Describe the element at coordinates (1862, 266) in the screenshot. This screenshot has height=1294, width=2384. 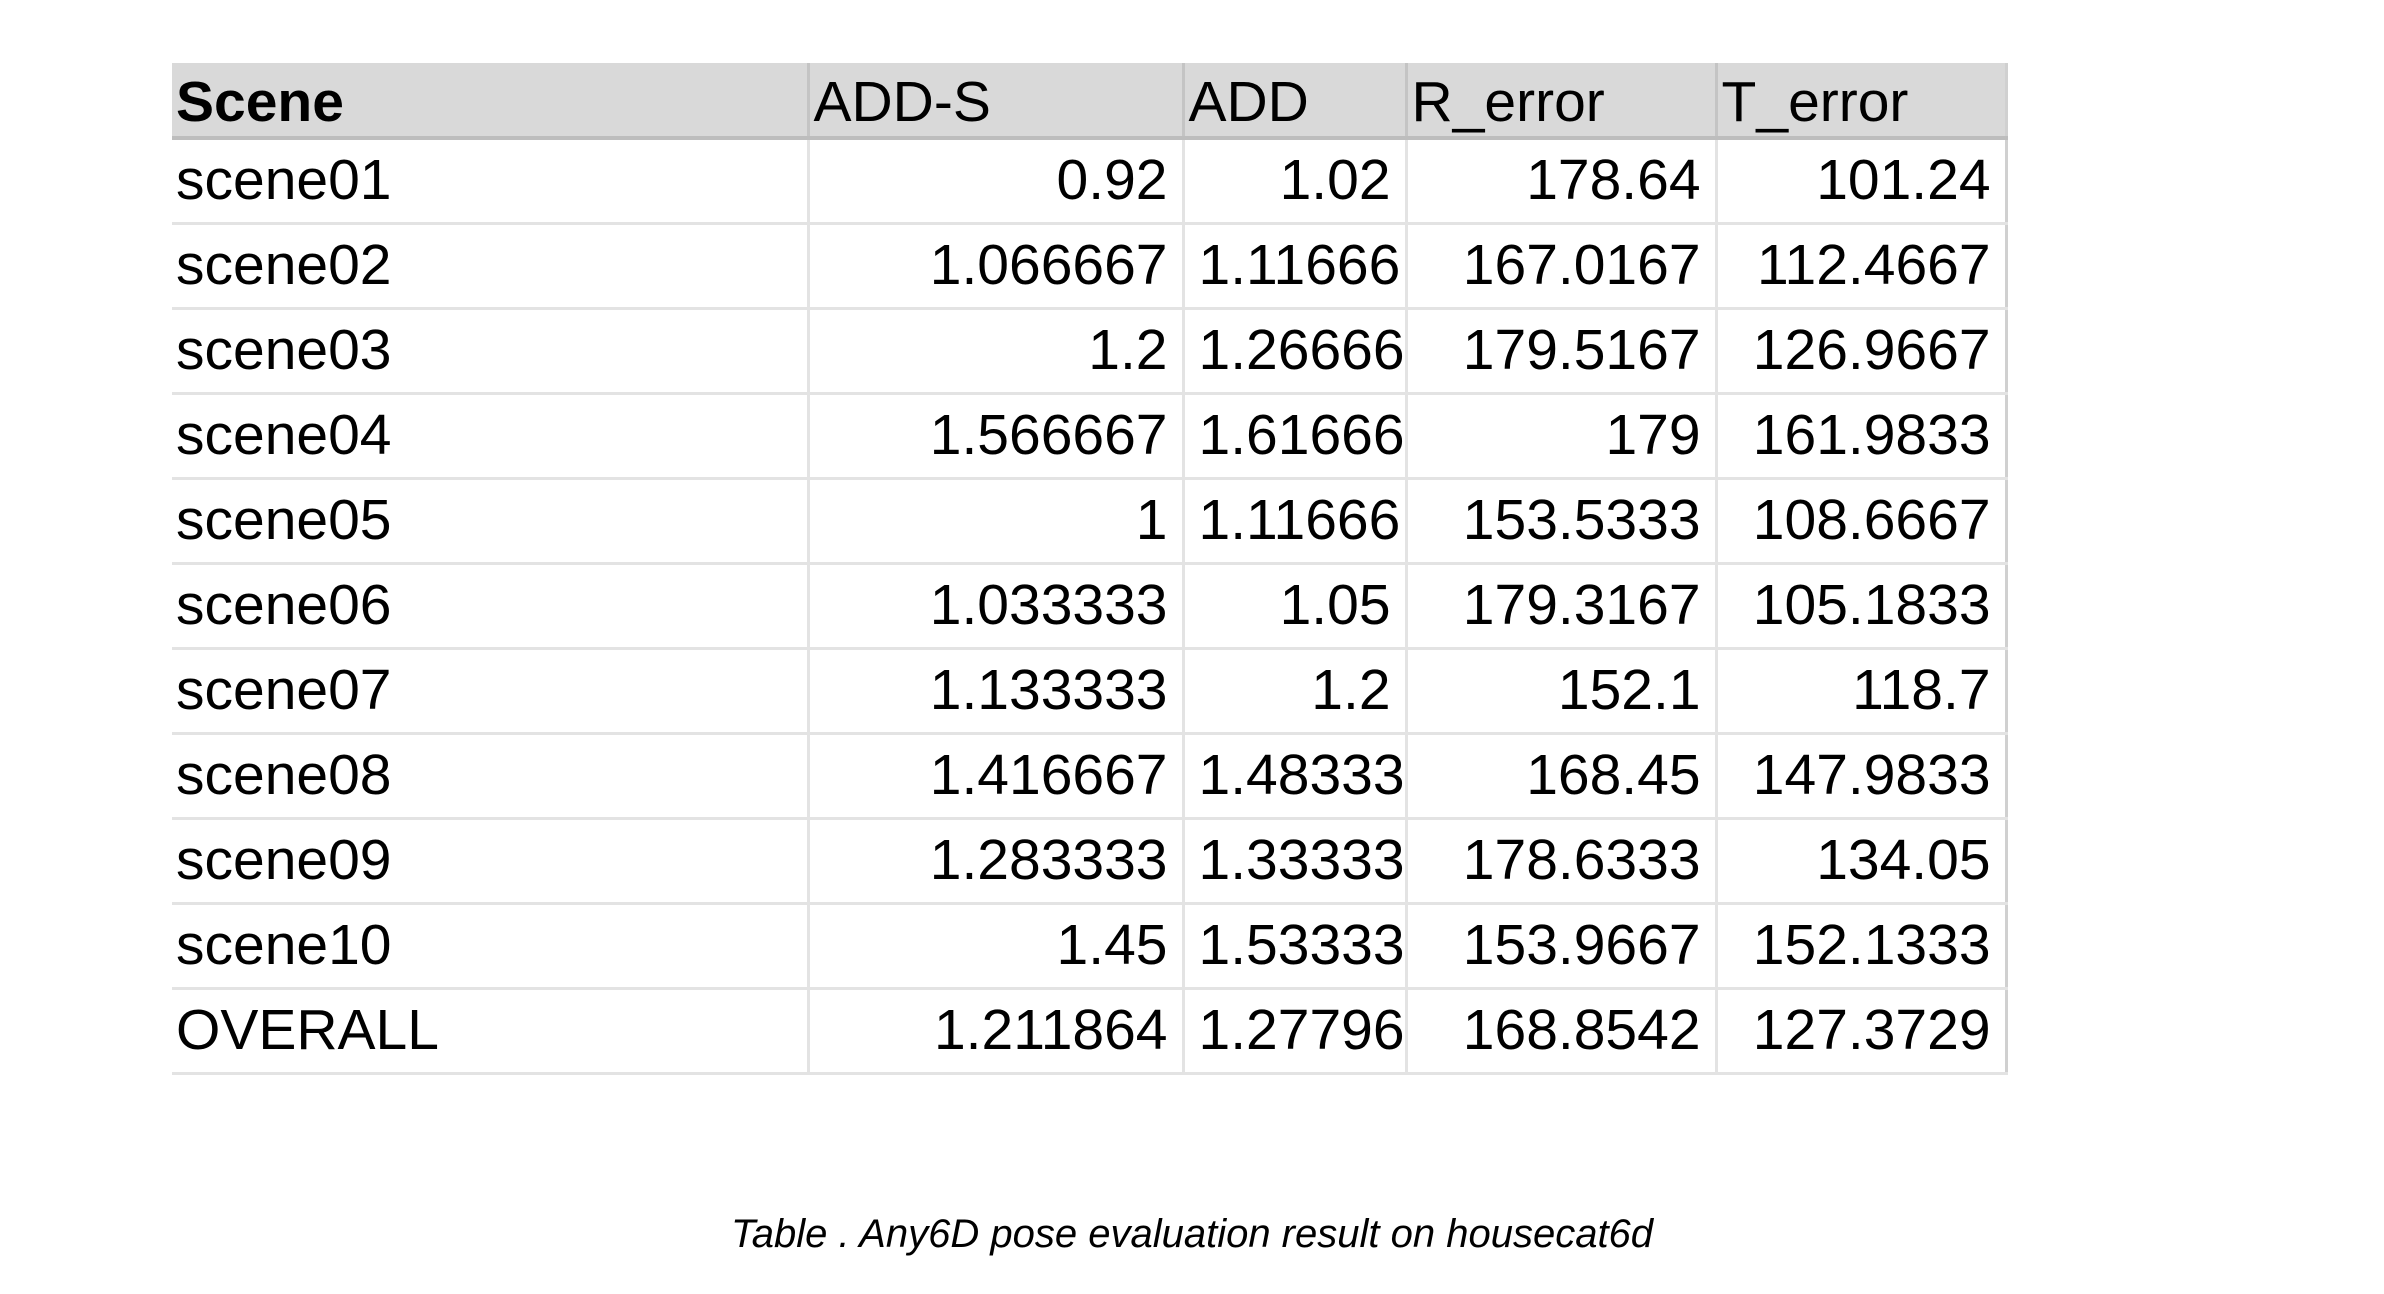
I see `t-error-cell: 112.4667` at that location.